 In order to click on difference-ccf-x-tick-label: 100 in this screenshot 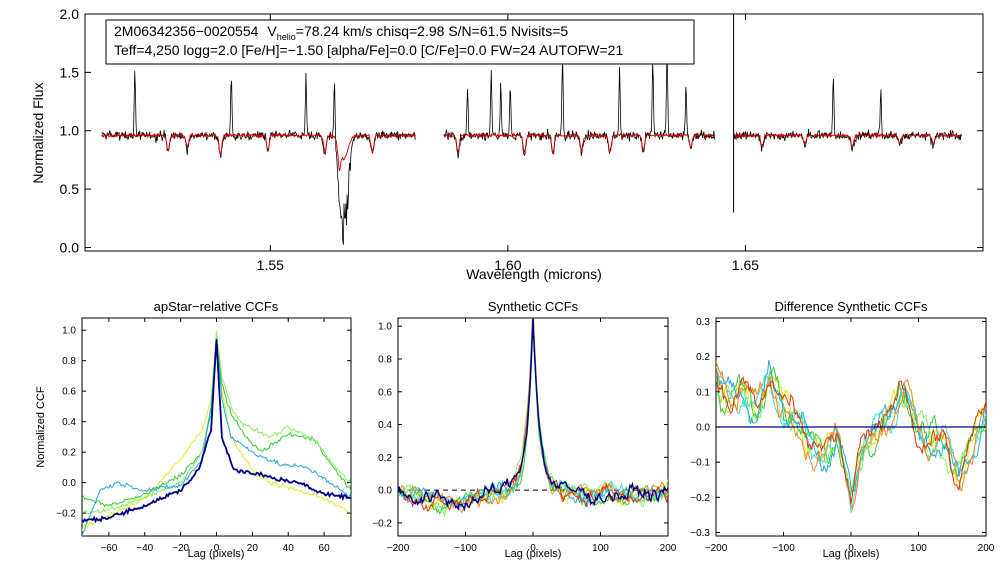, I will do `click(918, 548)`.